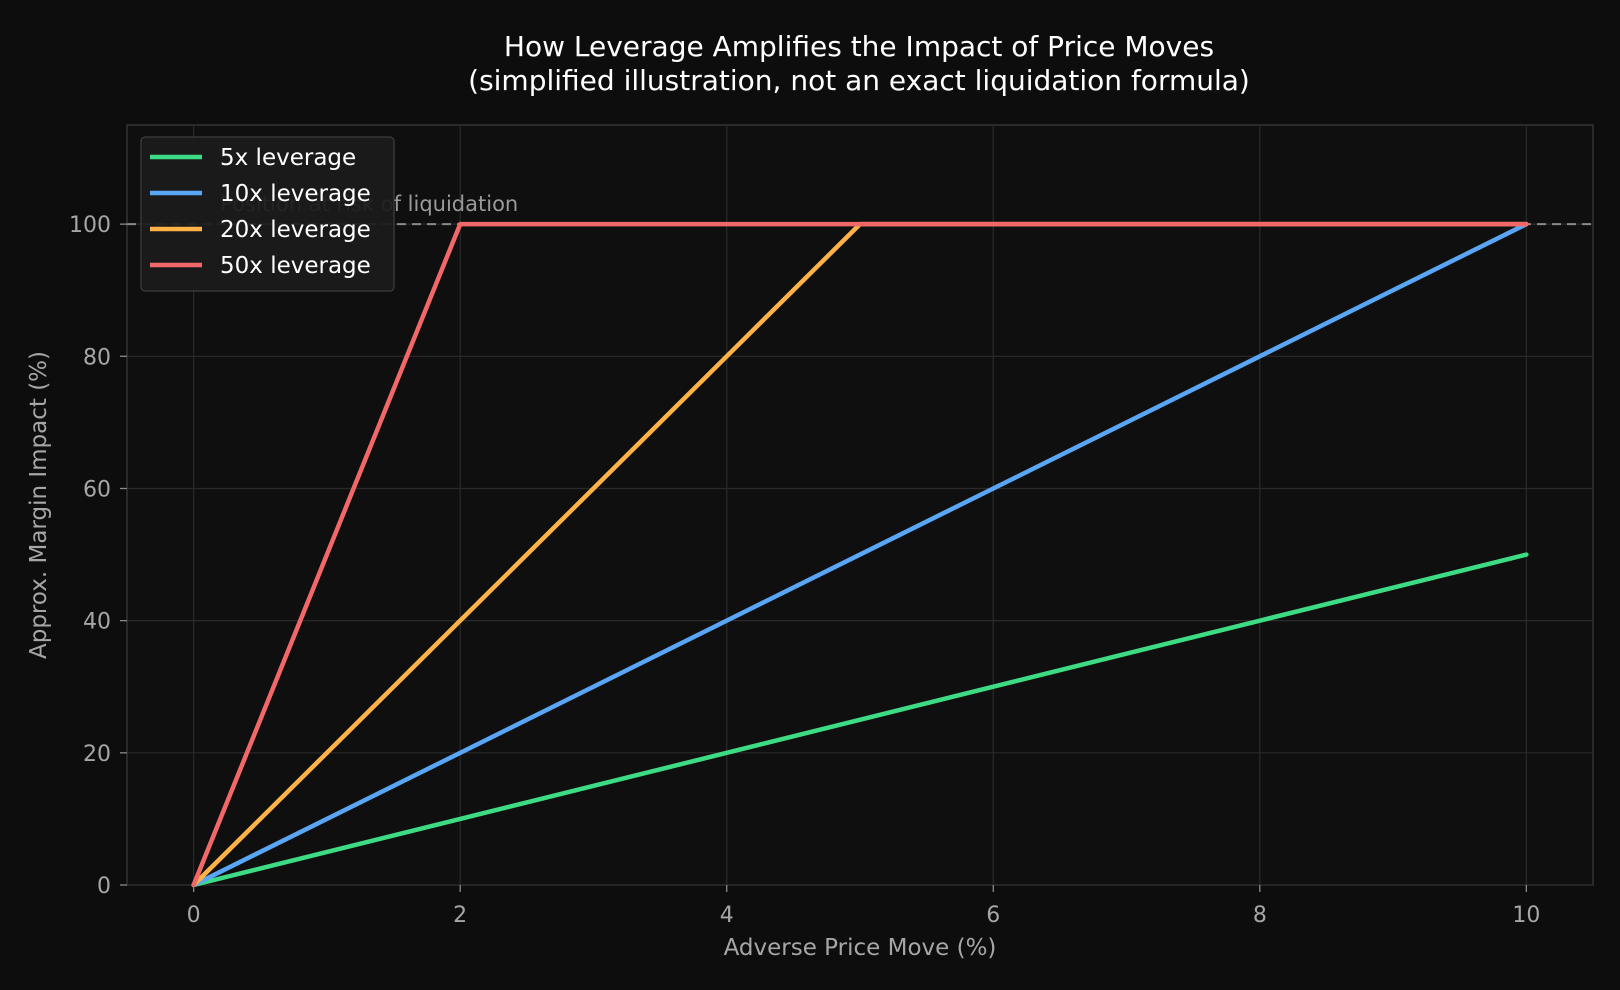 This screenshot has height=990, width=1620. I want to click on legend-box, so click(267, 214).